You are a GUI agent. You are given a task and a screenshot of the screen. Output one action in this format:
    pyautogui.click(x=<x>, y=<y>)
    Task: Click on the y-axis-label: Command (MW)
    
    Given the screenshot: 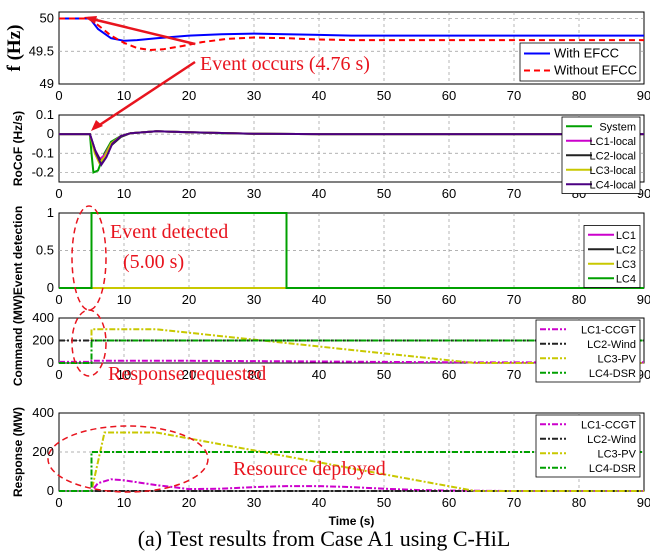 What is the action you would take?
    pyautogui.click(x=18, y=340)
    